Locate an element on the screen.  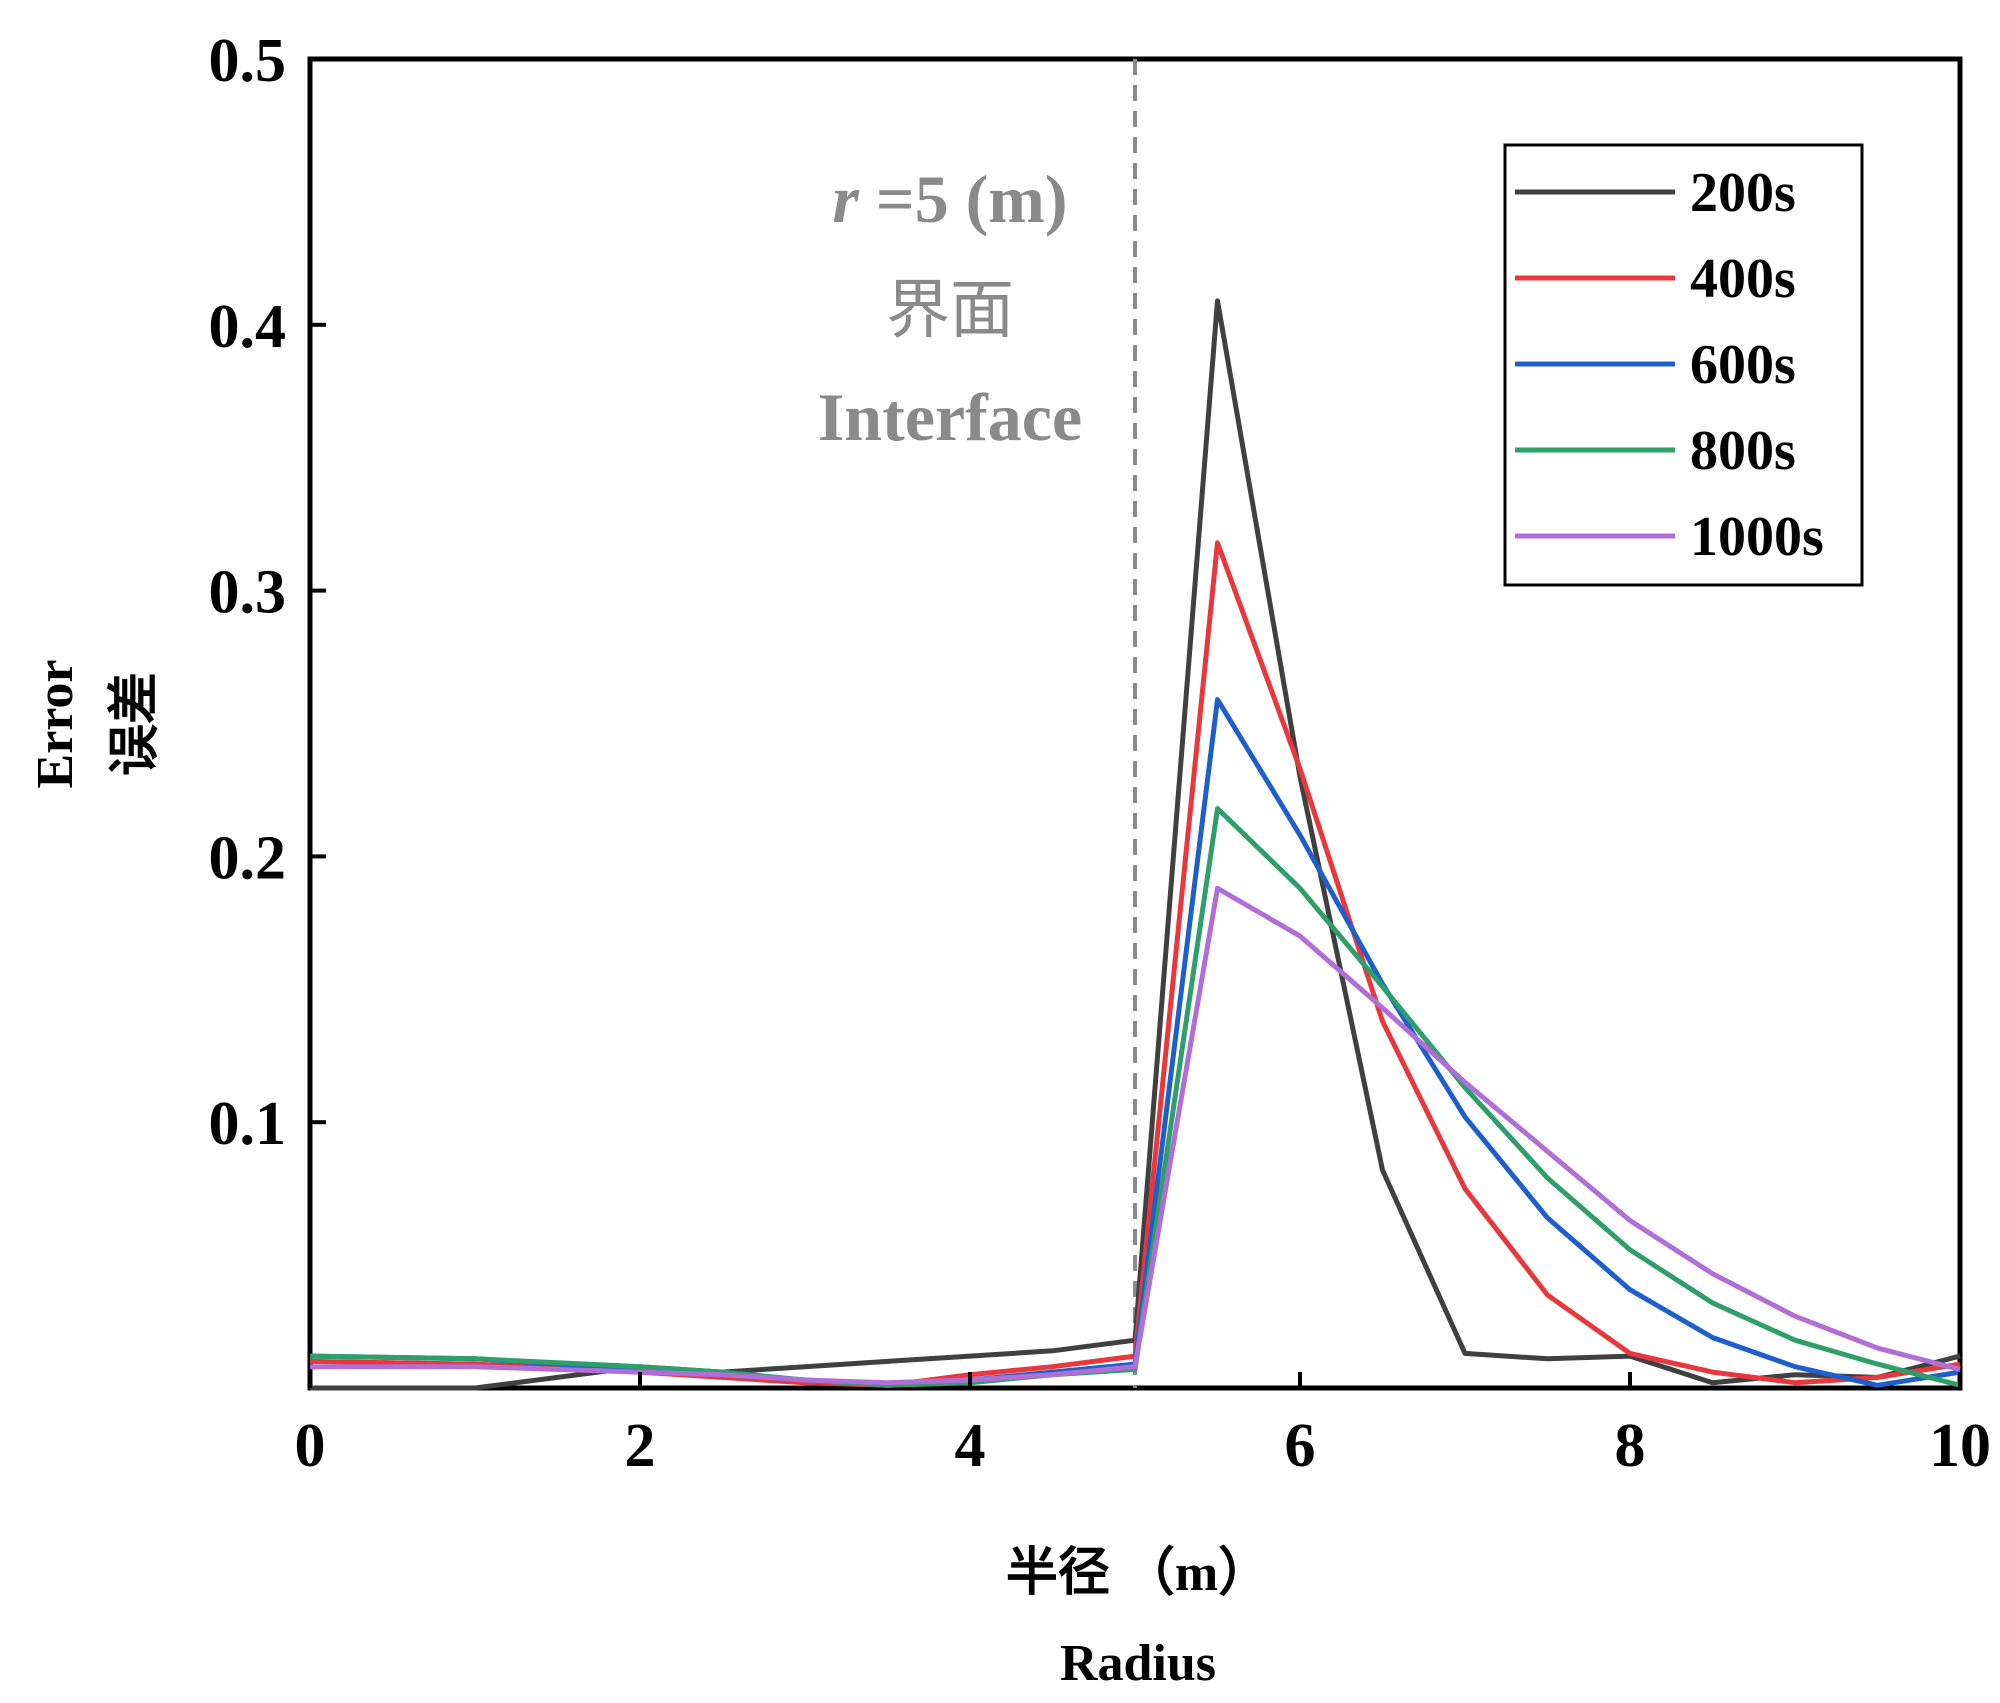
x-tick-label: 4 is located at coordinates (970, 1446).